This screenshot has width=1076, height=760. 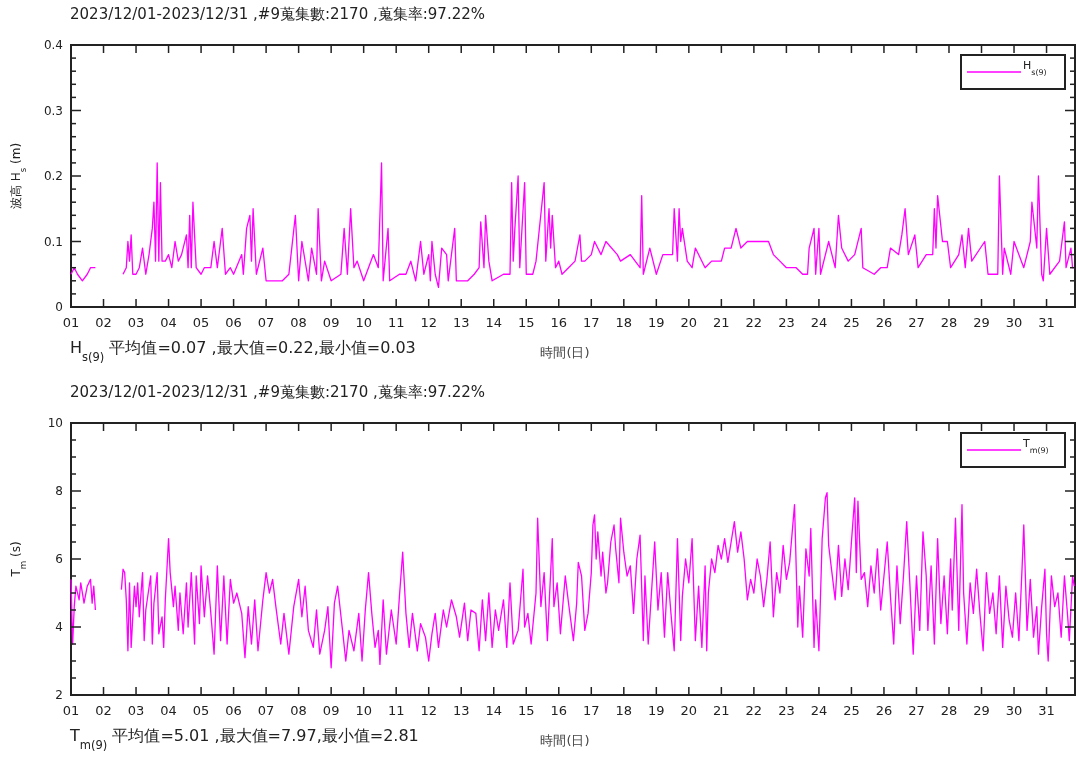 I want to click on y-tick-label: 10, so click(x=55, y=423).